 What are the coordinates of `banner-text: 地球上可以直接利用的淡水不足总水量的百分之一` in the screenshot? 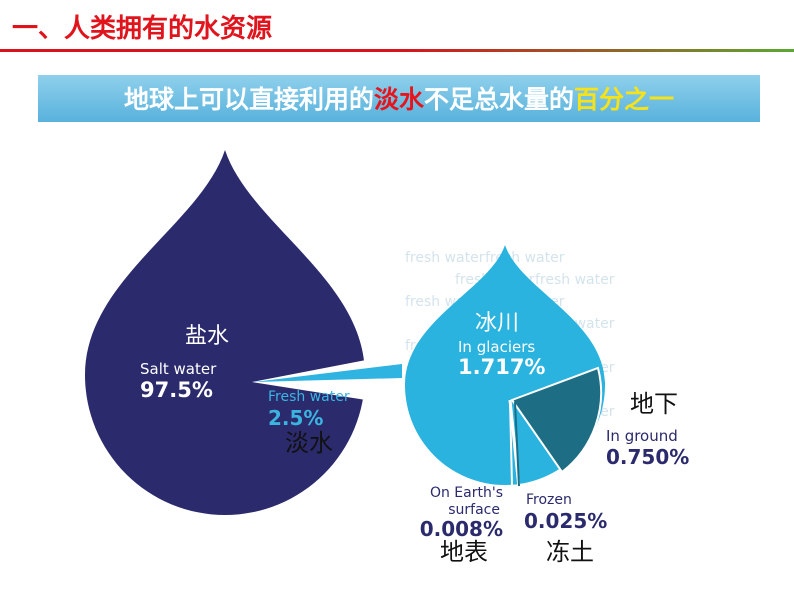 It's located at (399, 99).